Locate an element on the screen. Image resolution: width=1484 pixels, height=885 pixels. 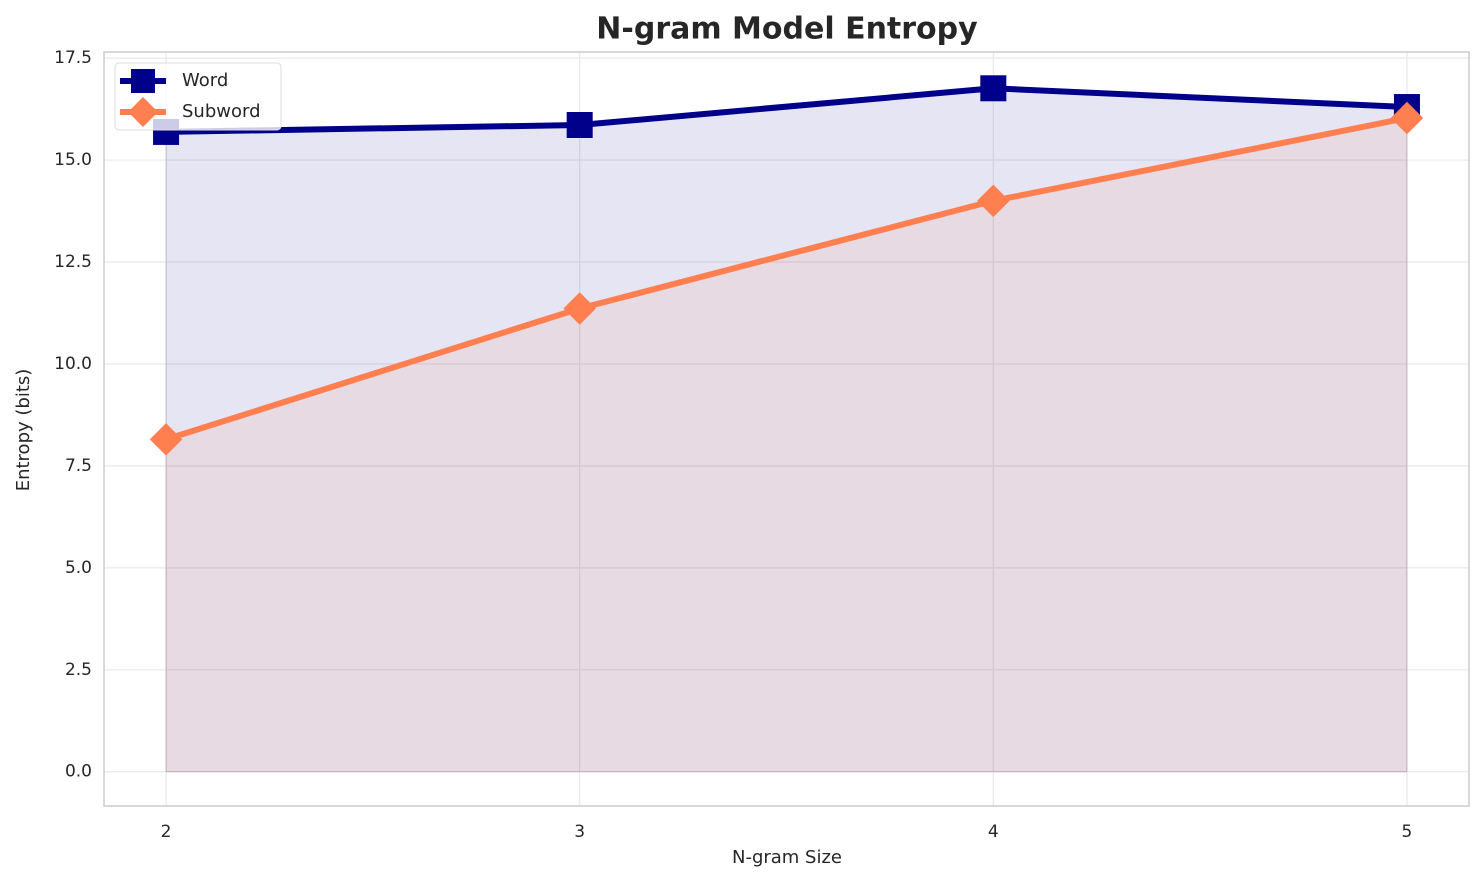
line is located at coordinates (786, 110).